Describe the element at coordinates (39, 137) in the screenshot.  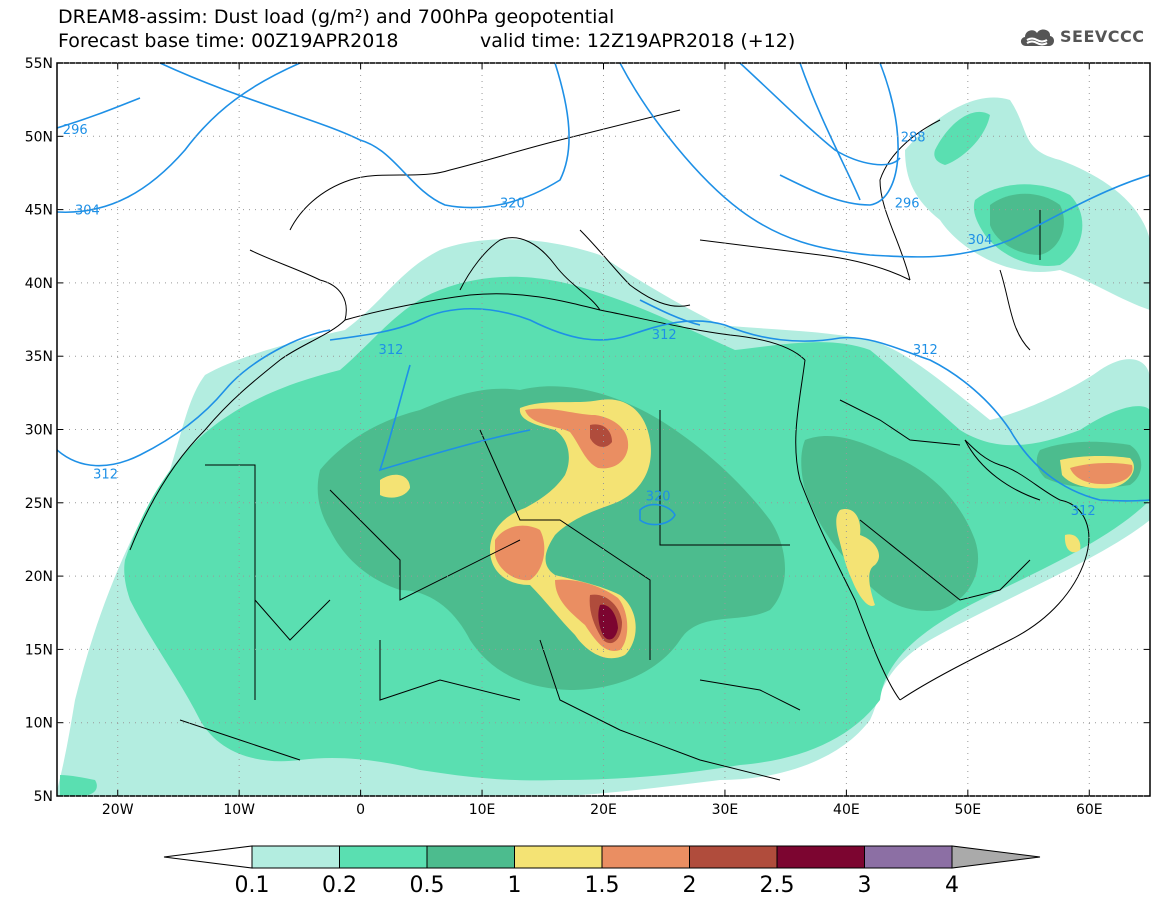
I see `lat-tick-label: 50N` at that location.